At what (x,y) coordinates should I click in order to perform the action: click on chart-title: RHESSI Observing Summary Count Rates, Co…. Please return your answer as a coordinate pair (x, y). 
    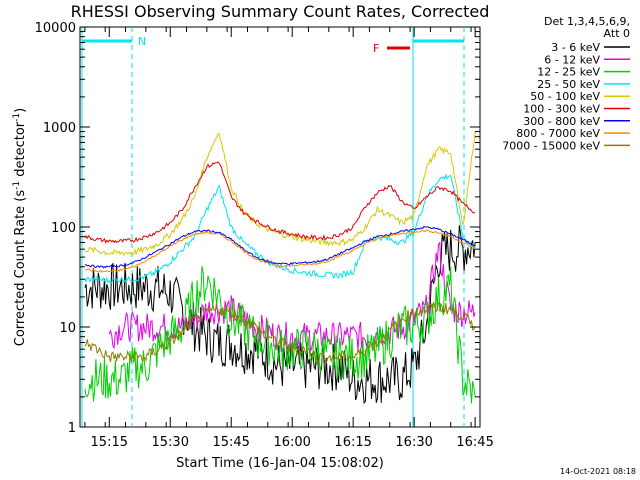
    Looking at the image, I should click on (280, 11).